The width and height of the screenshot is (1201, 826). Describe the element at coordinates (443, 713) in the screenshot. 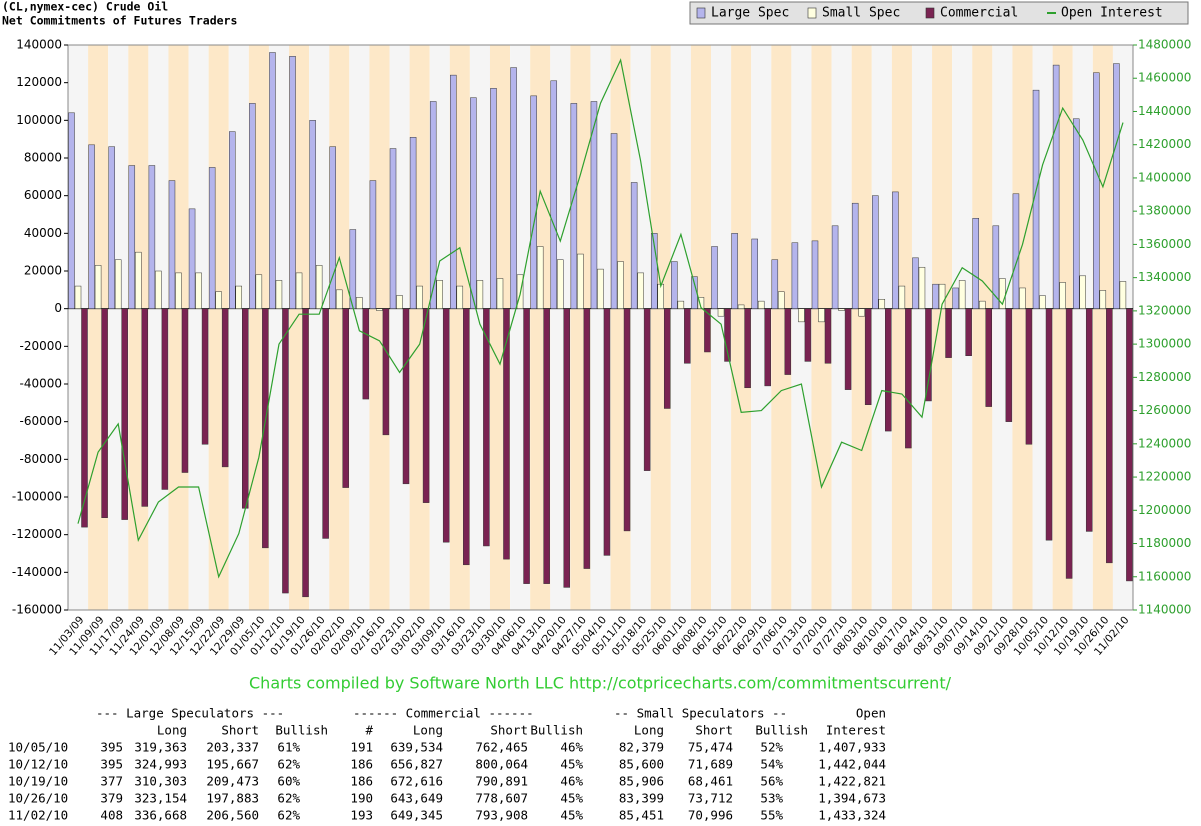

I see `table-group: ------ Commercial ------` at that location.